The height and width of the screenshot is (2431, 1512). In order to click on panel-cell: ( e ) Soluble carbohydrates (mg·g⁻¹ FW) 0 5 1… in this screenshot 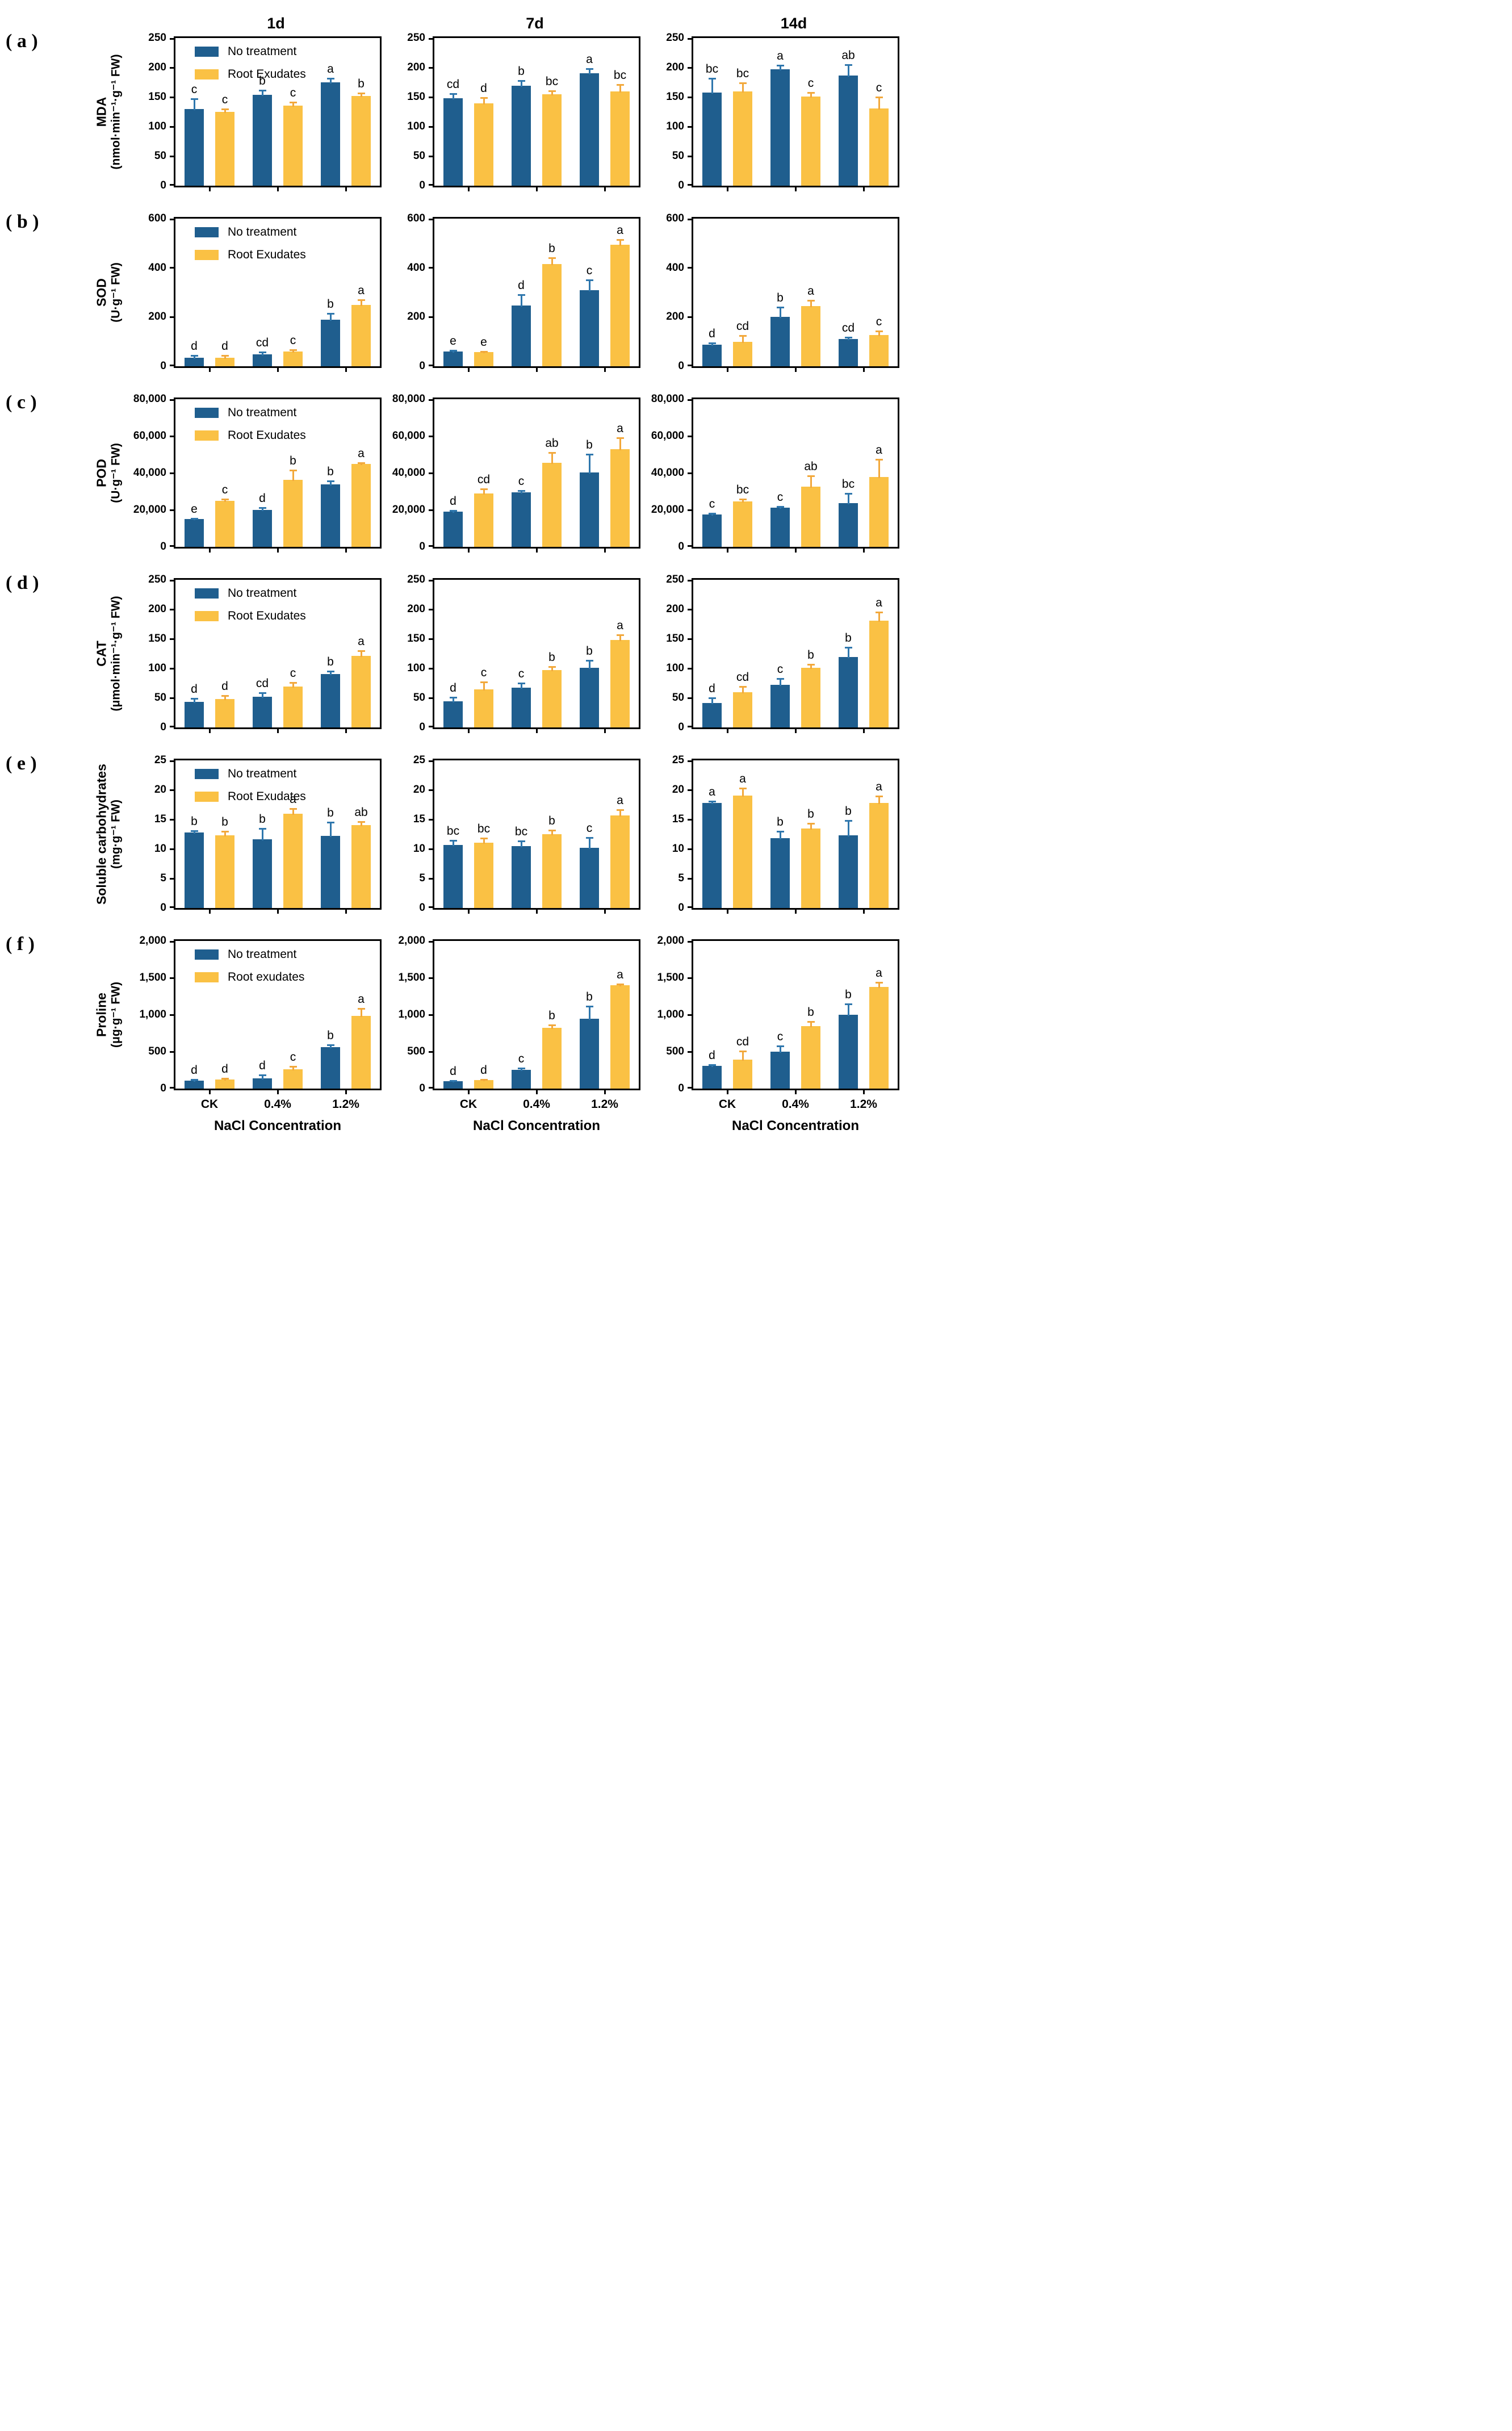, I will do `click(192, 834)`.